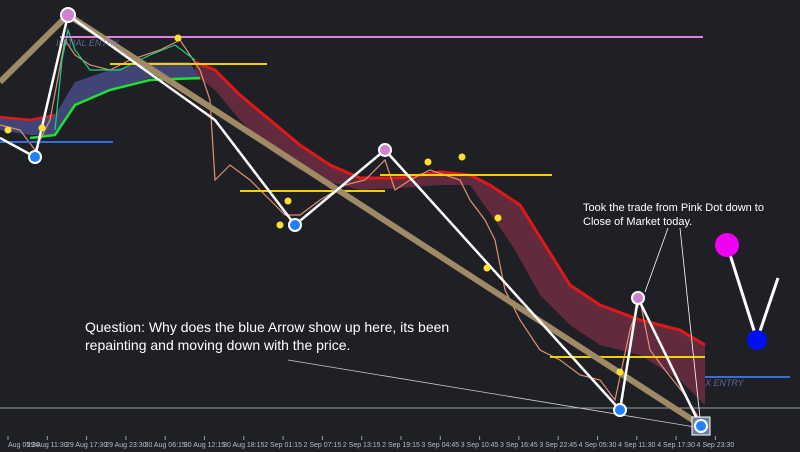  I want to click on x-tick-label: 3 Sep 22:45, so click(558, 445).